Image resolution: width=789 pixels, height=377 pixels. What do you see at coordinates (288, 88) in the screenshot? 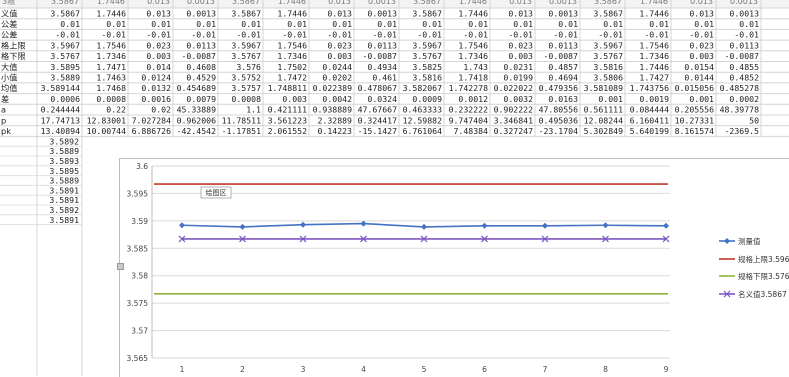
I see `grid-cell: 1.748811` at bounding box center [288, 88].